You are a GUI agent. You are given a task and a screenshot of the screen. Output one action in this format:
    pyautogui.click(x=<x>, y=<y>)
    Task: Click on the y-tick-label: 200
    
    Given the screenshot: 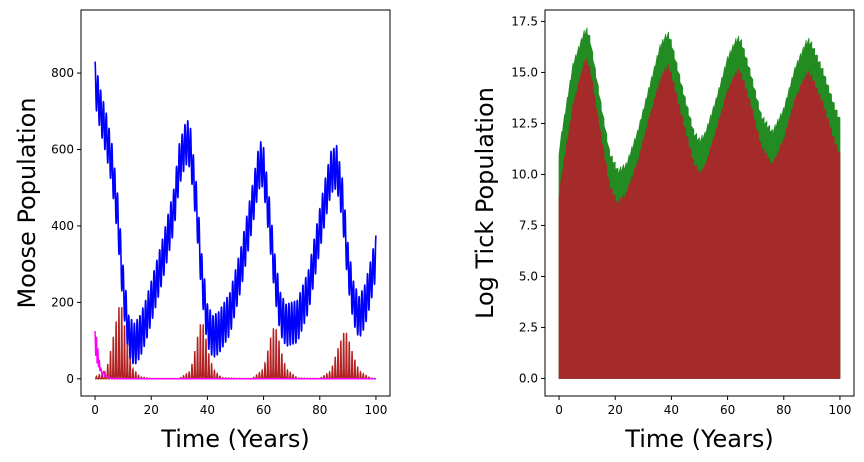 What is the action you would take?
    pyautogui.click(x=62, y=302)
    